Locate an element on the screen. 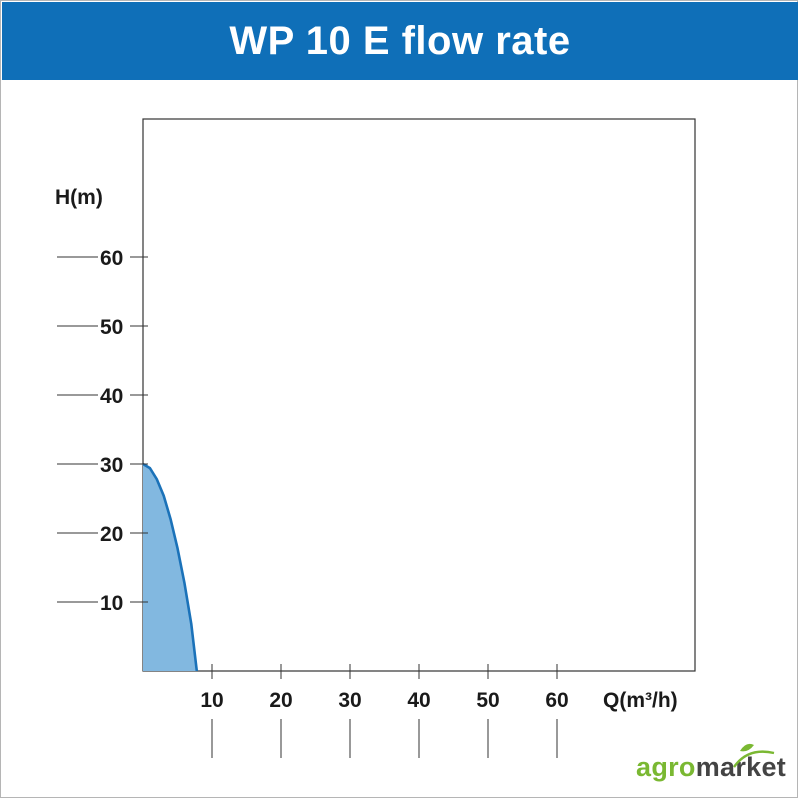 The image size is (800, 800). x-tick-label: 20 is located at coordinates (280, 700).